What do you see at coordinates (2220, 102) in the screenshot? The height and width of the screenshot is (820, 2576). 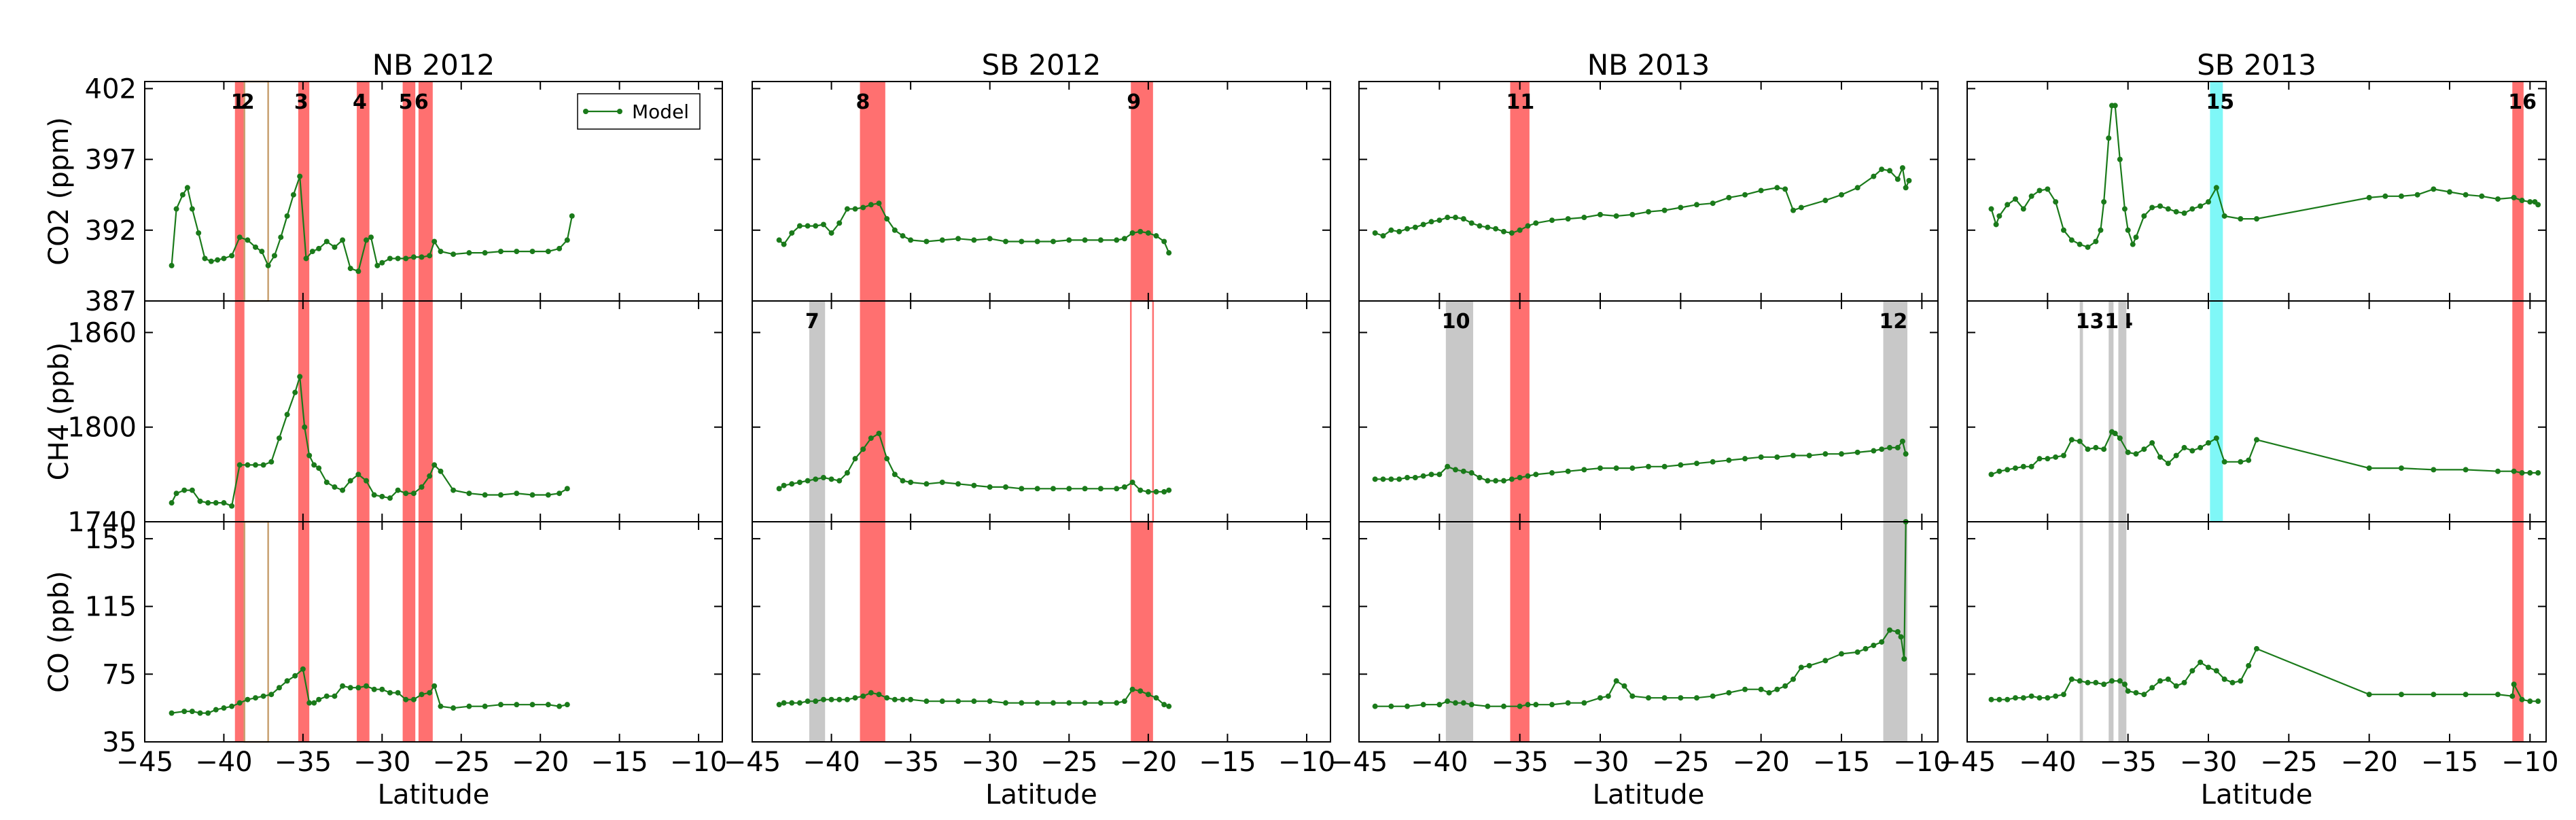 I see `region-label-15: 15` at bounding box center [2220, 102].